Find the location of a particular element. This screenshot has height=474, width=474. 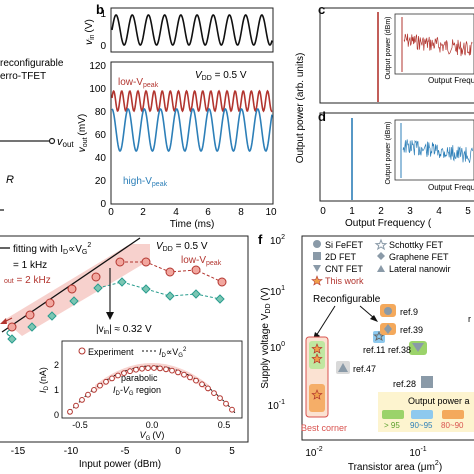

f-xtick: 10-1 is located at coordinates (417, 452).